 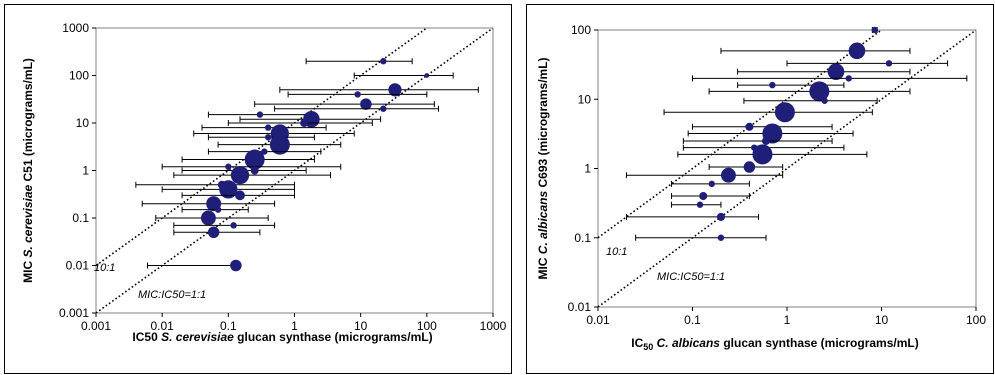 What do you see at coordinates (543, 168) in the screenshot?
I see `y-axis-label: MIC C. albicans C693 (micrograms/mL)` at bounding box center [543, 168].